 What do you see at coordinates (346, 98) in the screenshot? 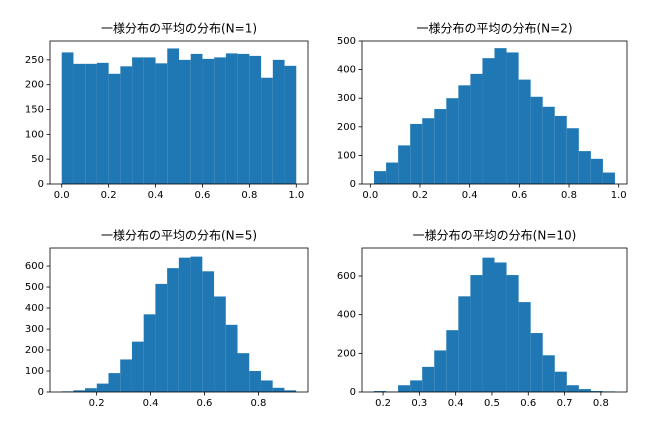
I see `y-tick-label: 300` at bounding box center [346, 98].